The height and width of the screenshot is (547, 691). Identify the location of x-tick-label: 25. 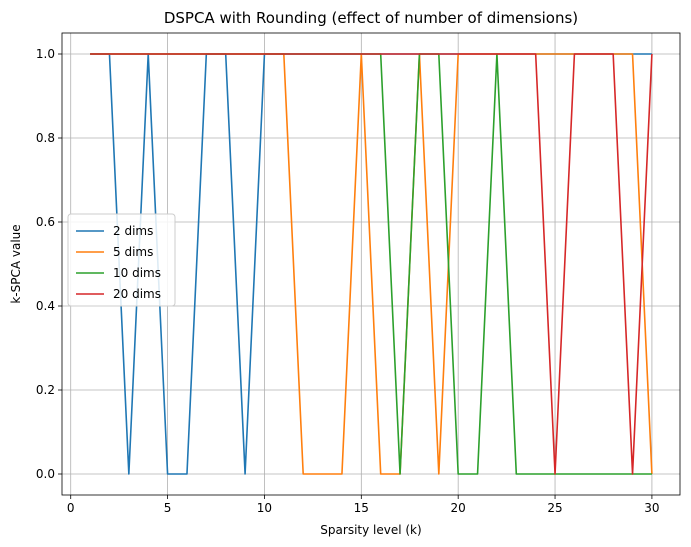
(554, 508).